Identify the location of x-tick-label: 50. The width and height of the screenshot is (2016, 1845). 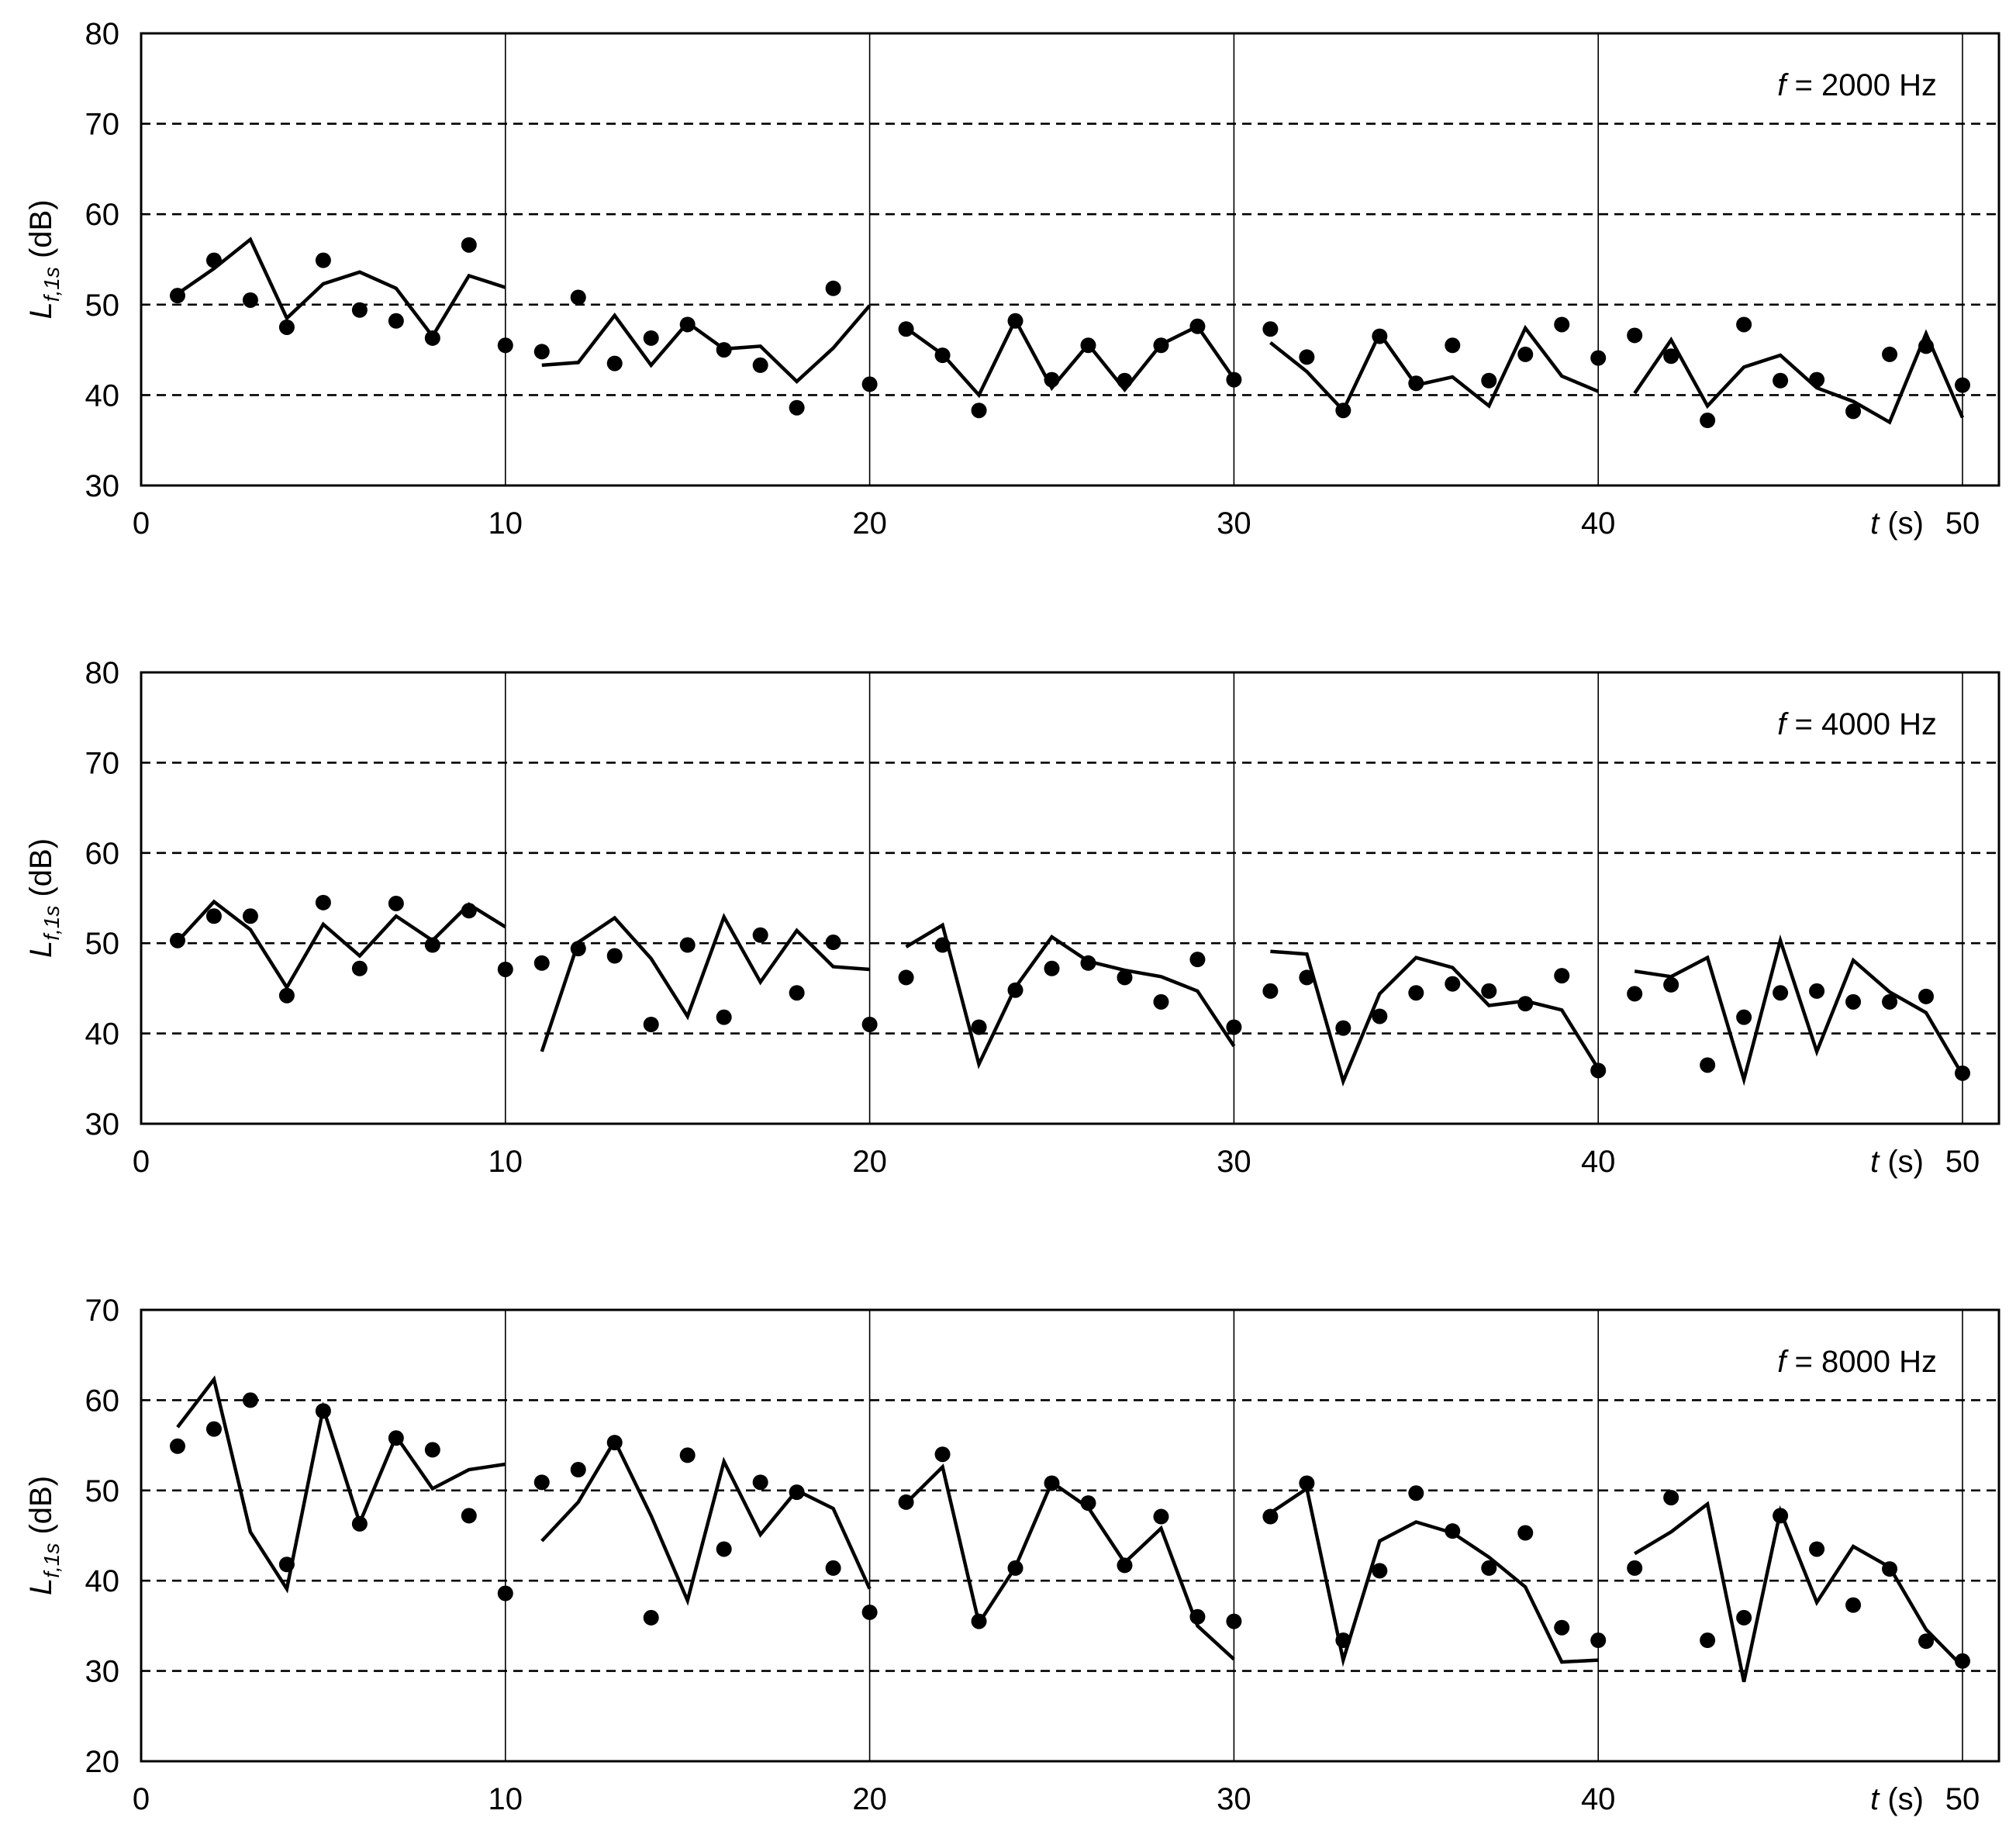
(1962, 524).